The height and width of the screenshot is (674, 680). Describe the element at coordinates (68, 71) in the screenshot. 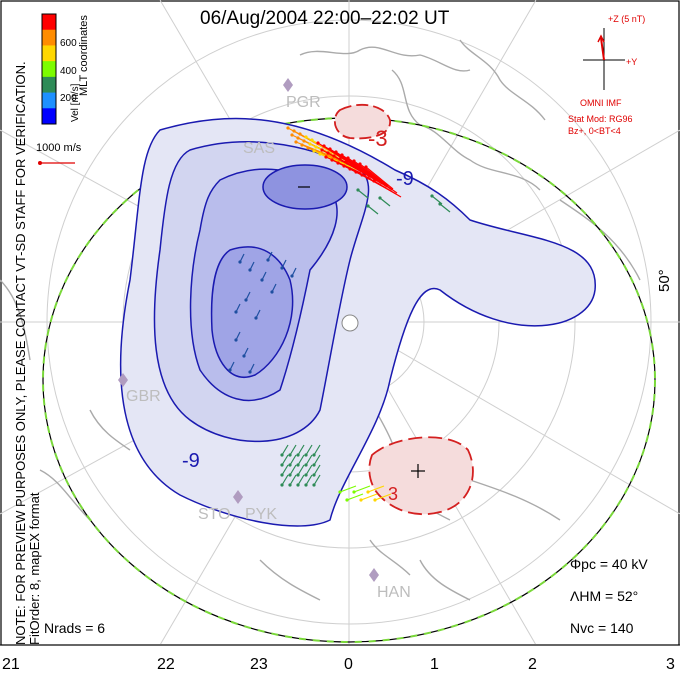

I see `colorbar-tick-400: 400` at that location.